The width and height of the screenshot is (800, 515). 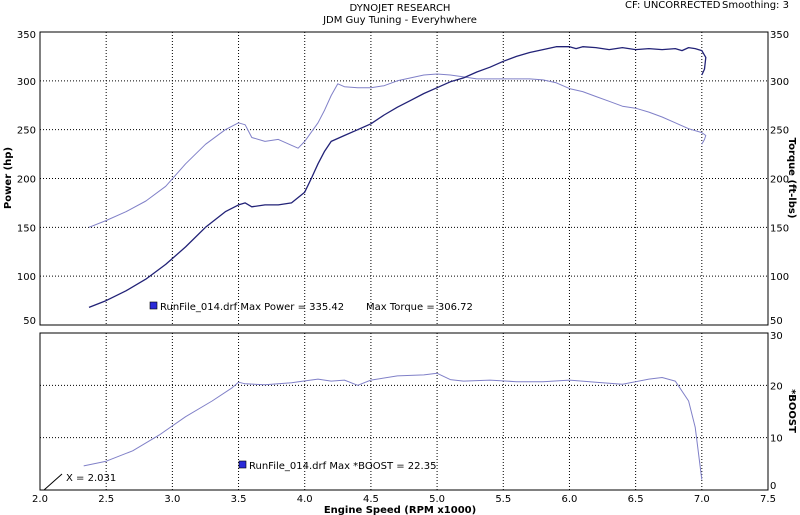 What do you see at coordinates (776, 439) in the screenshot?
I see `boost-y-tick-label: 10` at bounding box center [776, 439].